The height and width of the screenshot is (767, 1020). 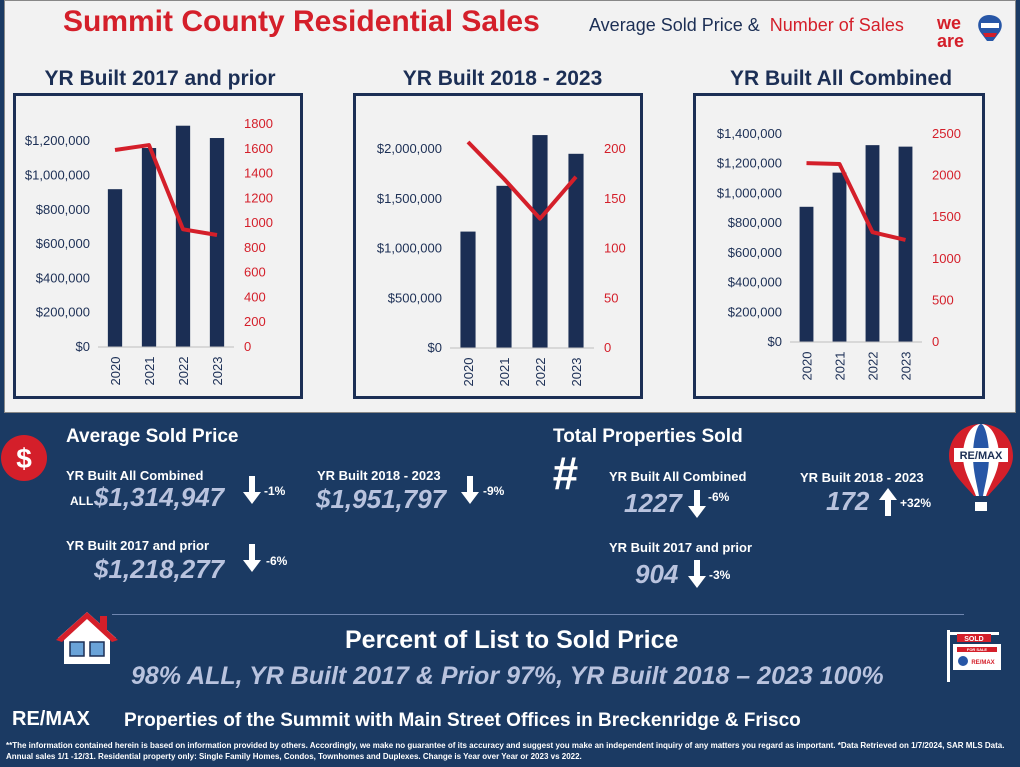 What do you see at coordinates (87, 638) in the screenshot?
I see `house-icon` at bounding box center [87, 638].